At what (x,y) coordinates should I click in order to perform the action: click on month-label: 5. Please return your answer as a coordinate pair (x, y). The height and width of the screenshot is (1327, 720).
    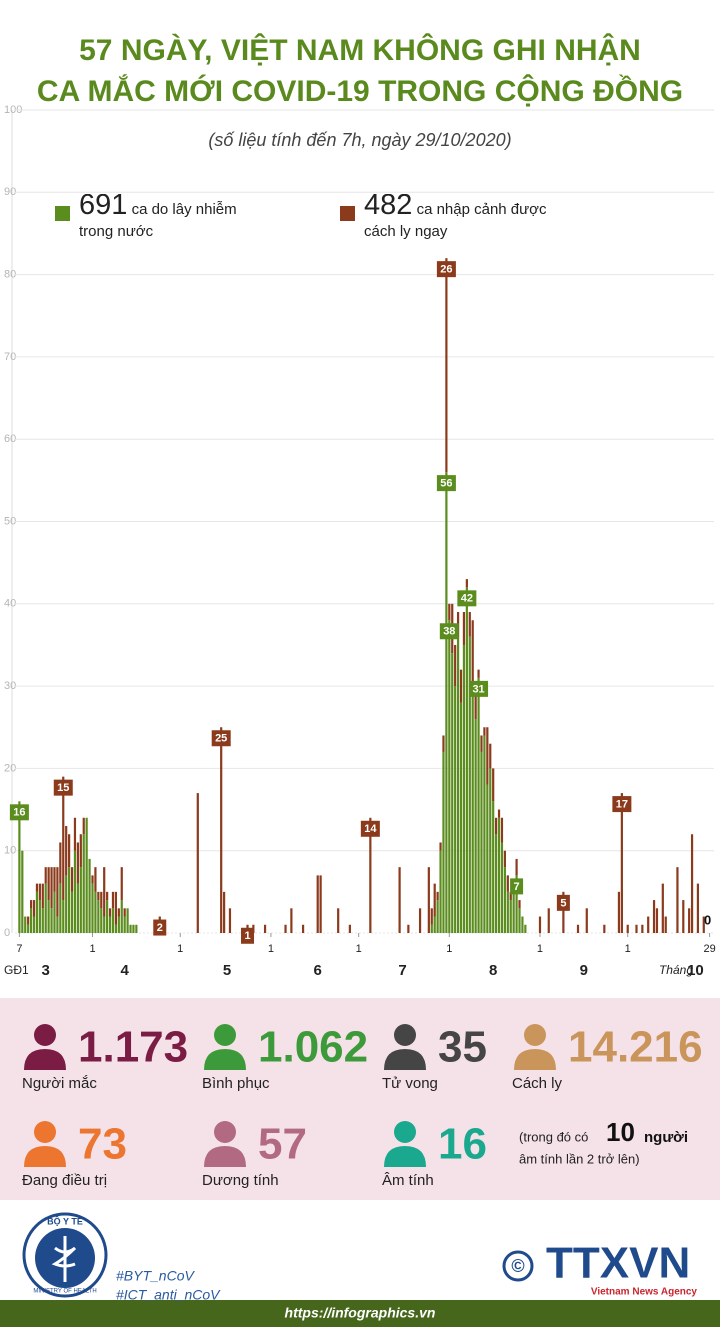
    Looking at the image, I should click on (227, 970).